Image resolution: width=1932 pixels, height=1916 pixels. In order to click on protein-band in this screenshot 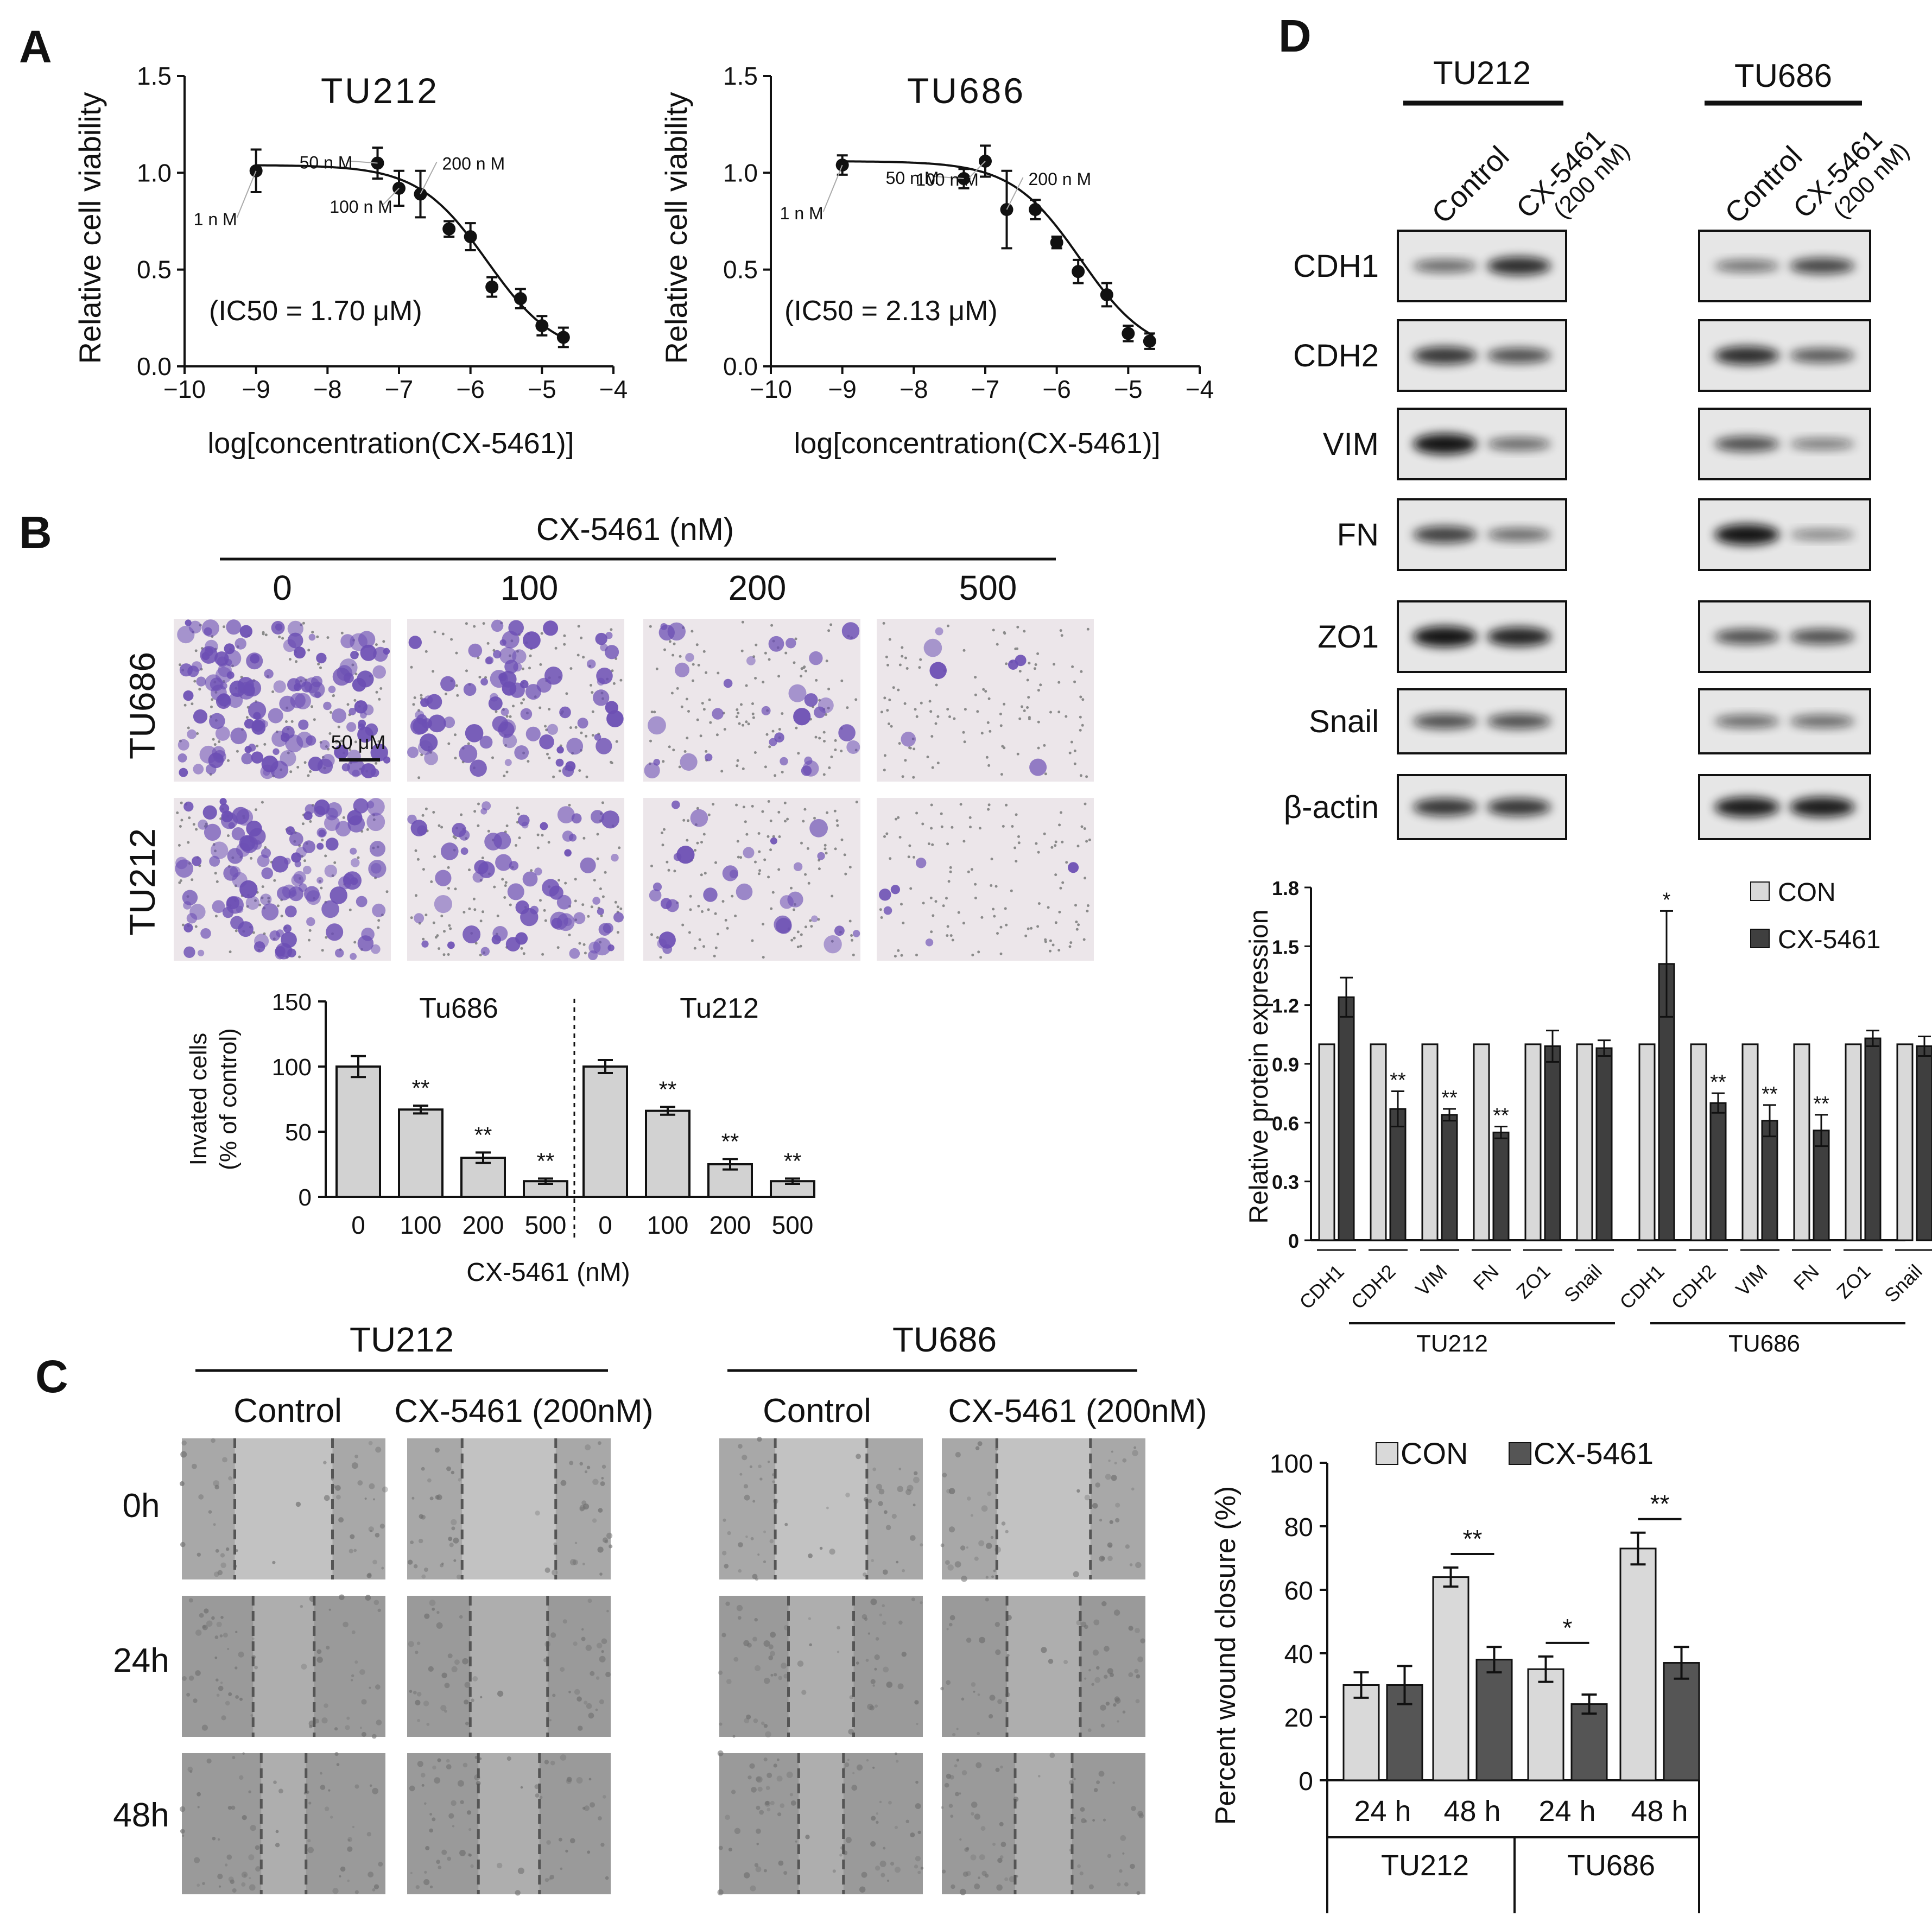, I will do `click(1747, 807)`.